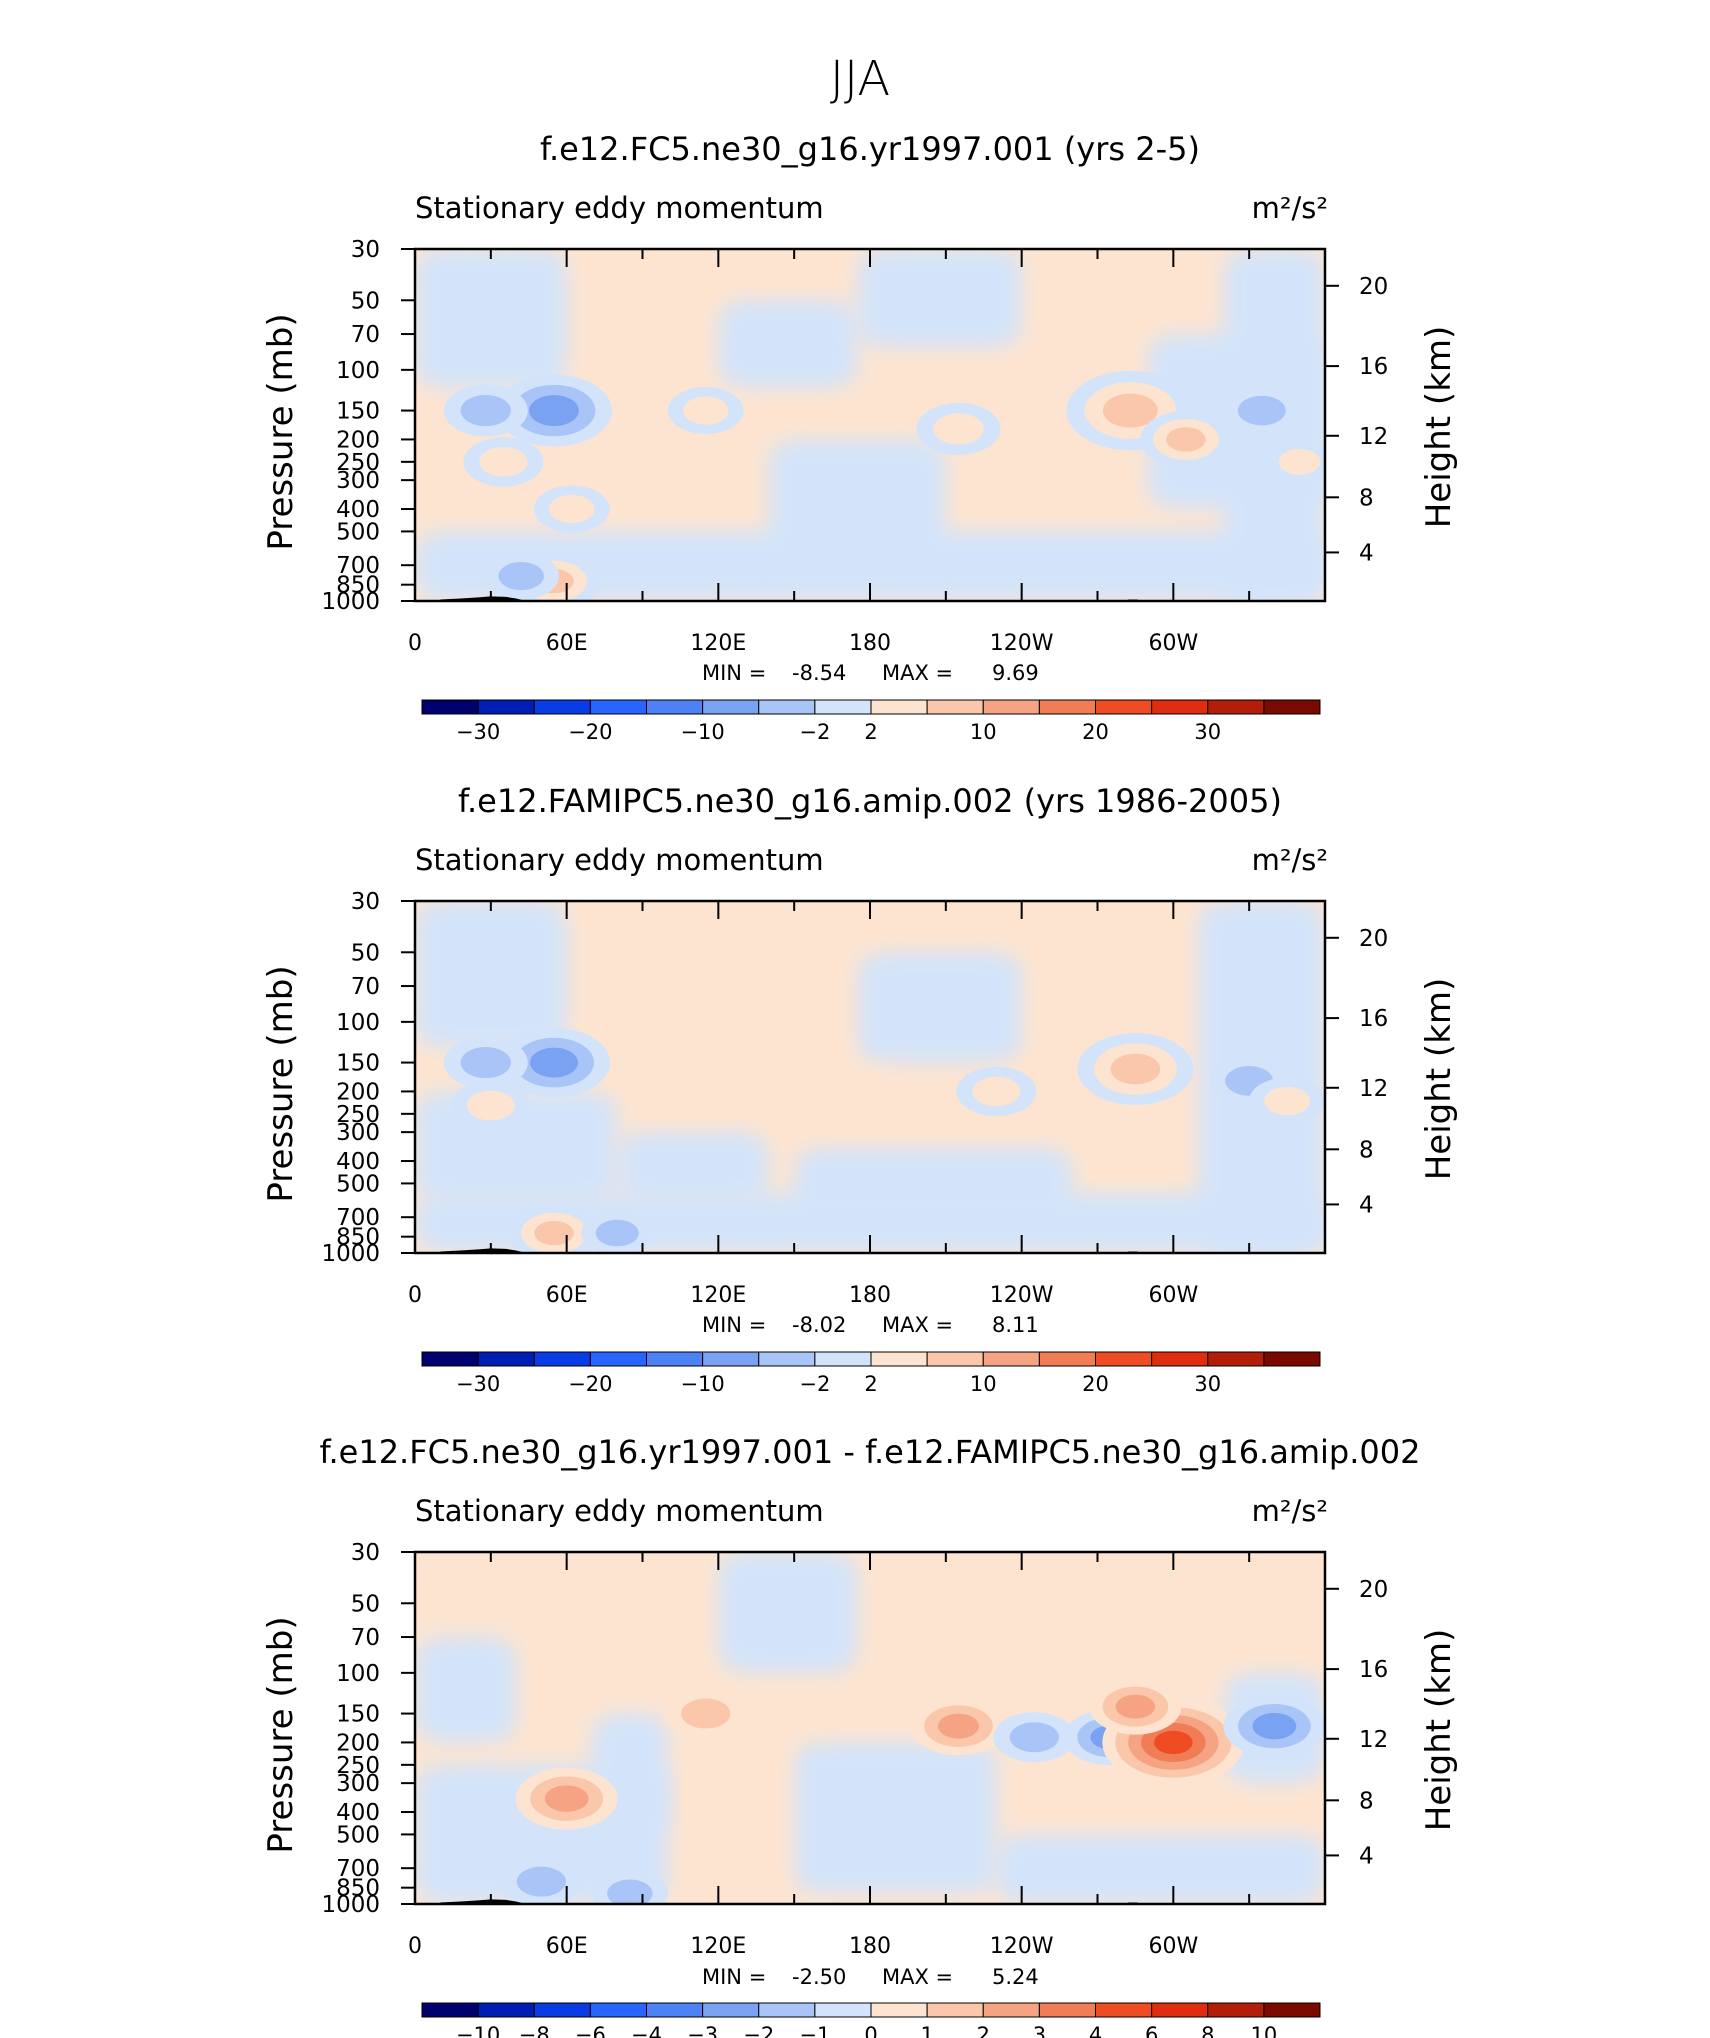 Image resolution: width=1710 pixels, height=2038 pixels. I want to click on contour-field, so click(870, 1728).